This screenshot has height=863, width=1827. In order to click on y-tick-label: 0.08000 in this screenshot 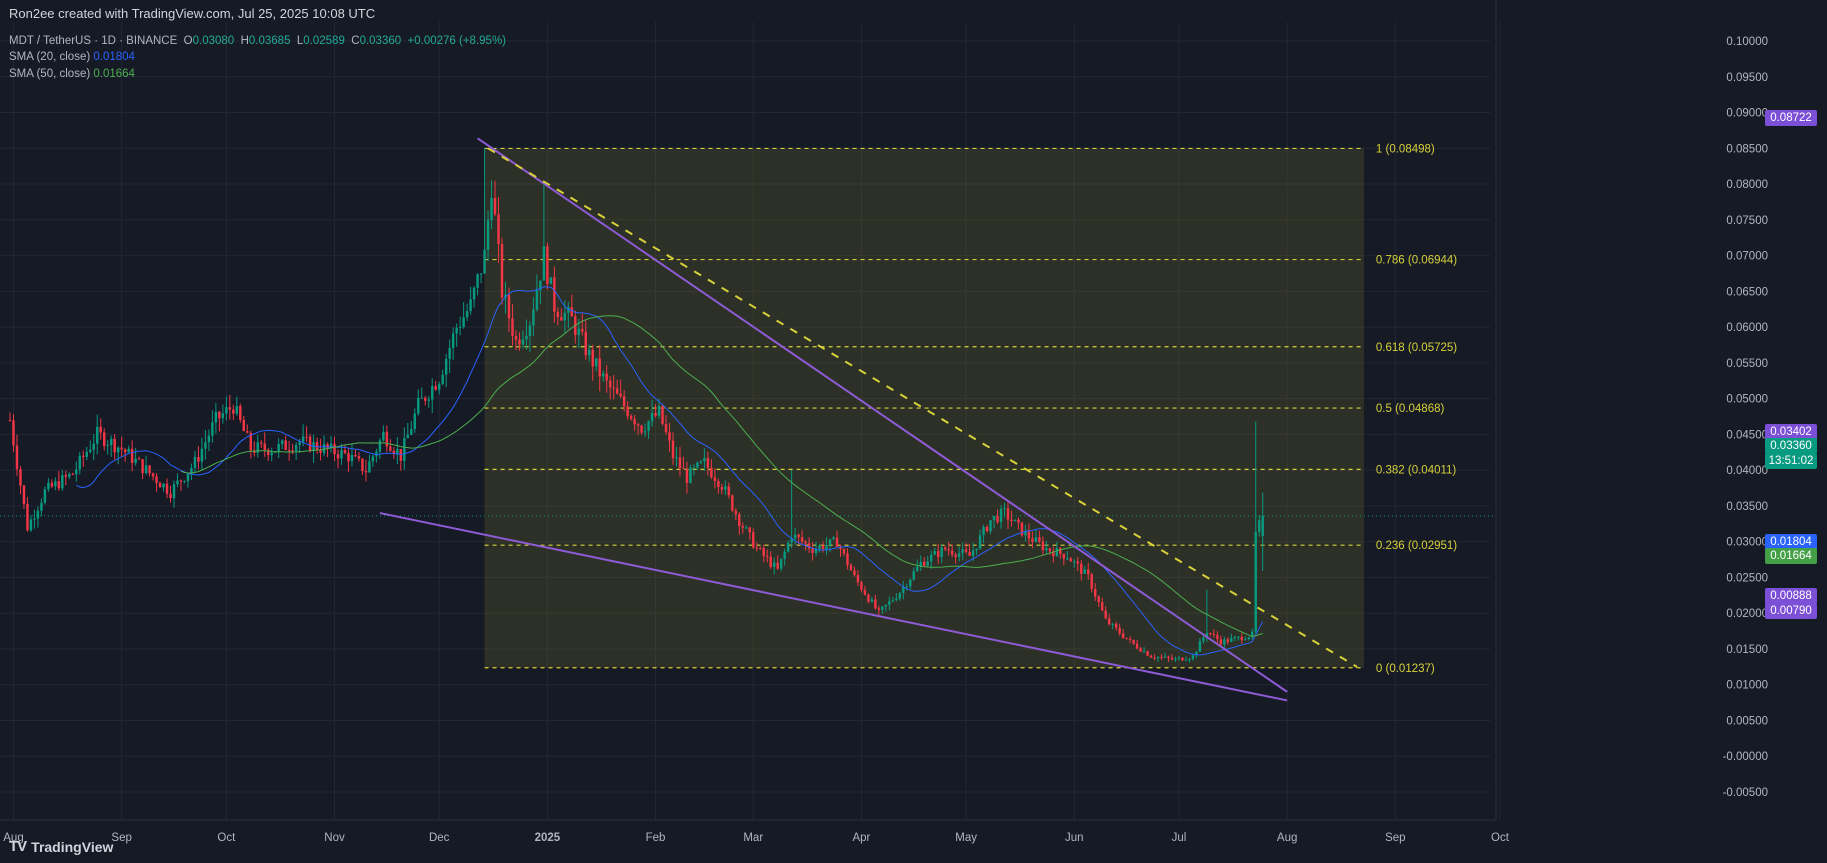, I will do `click(1747, 185)`.